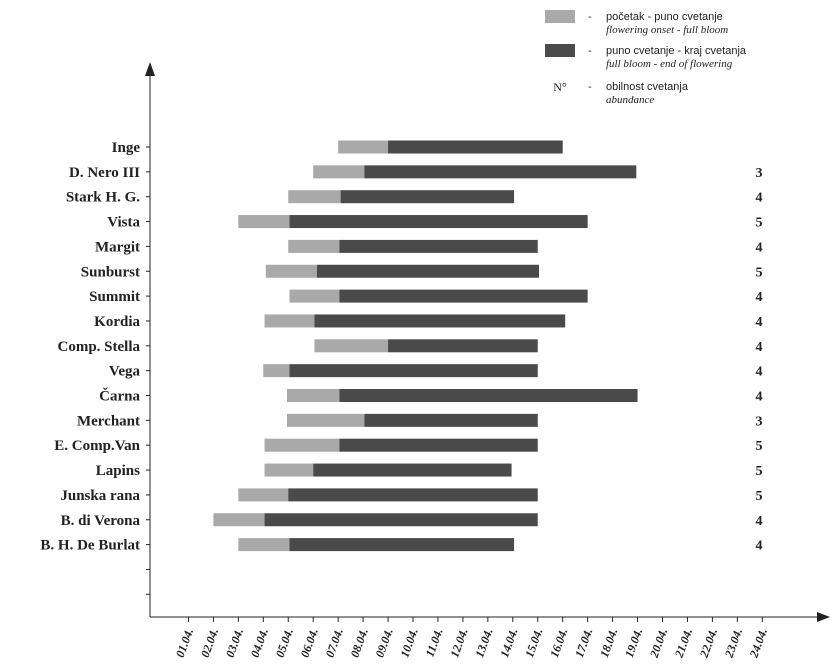  What do you see at coordinates (669, 64) in the screenshot?
I see `legend-line2-1: full bloom - end of flowering` at bounding box center [669, 64].